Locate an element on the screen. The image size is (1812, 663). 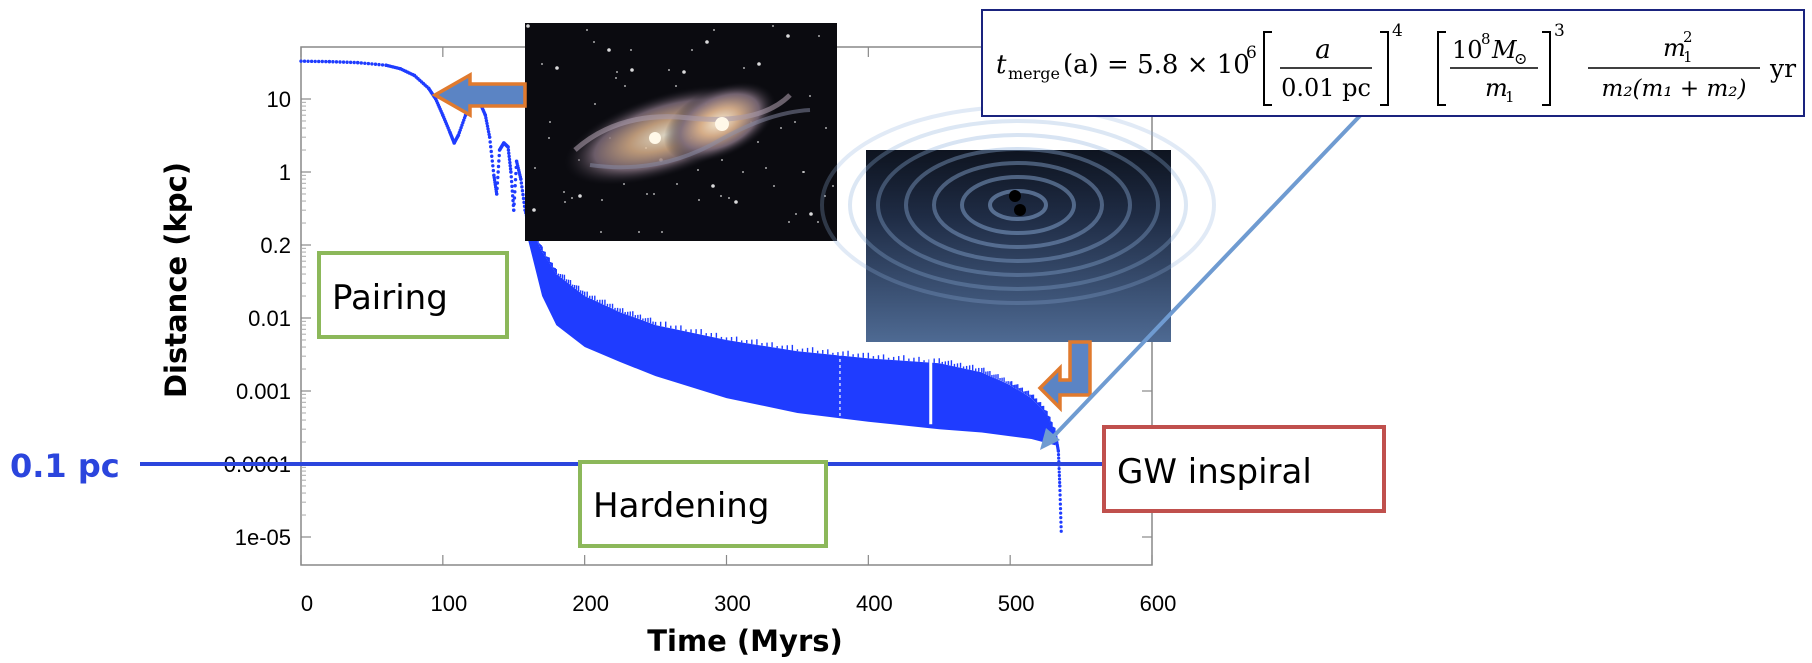
gw-inspiral-box: GW inspiral is located at coordinates (1244, 469).